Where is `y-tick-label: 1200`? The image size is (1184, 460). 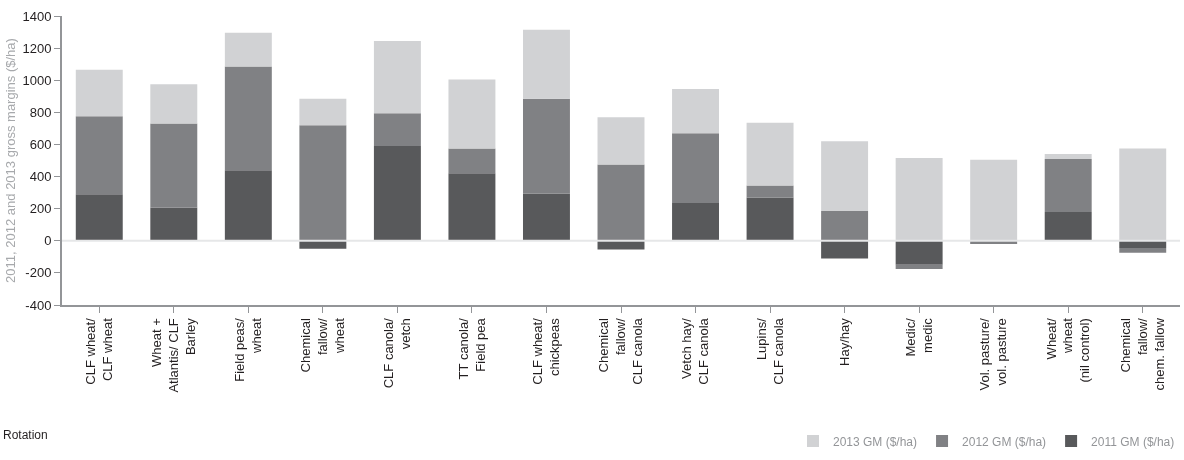 y-tick-label: 1200 is located at coordinates (37, 48).